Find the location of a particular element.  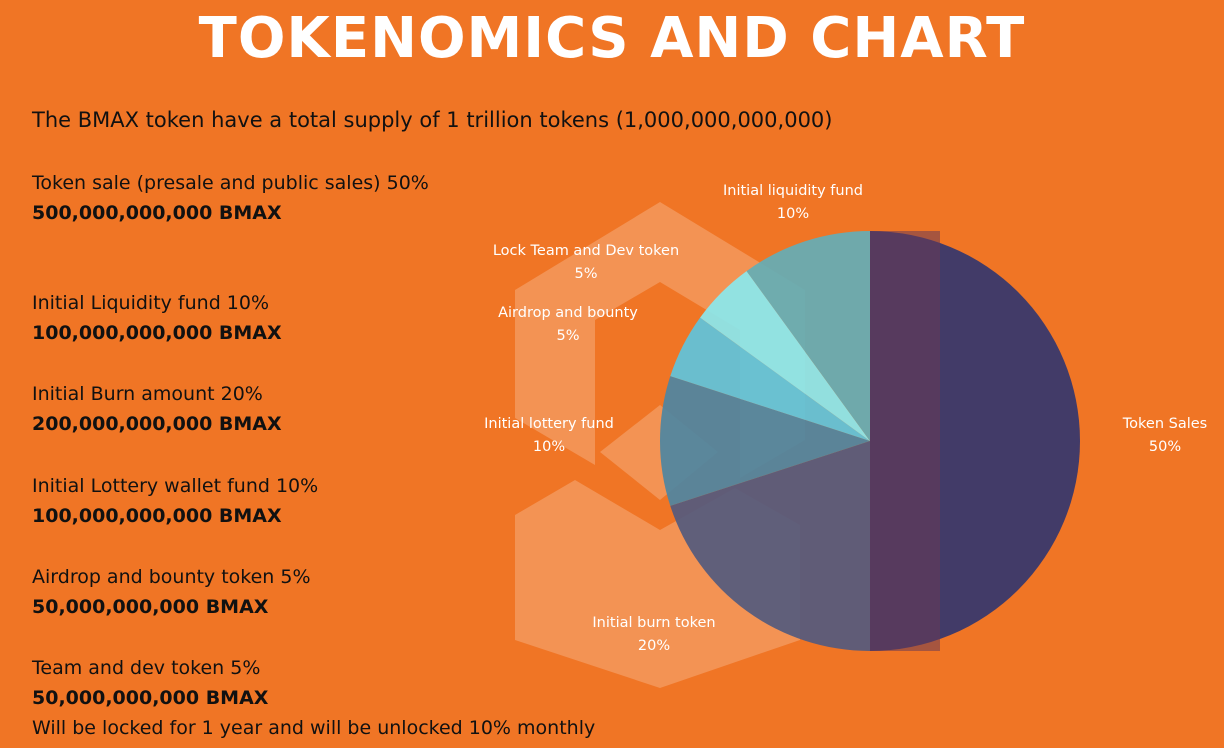

pie-slice-lock-team-and-dev-token is located at coordinates (785, 356).